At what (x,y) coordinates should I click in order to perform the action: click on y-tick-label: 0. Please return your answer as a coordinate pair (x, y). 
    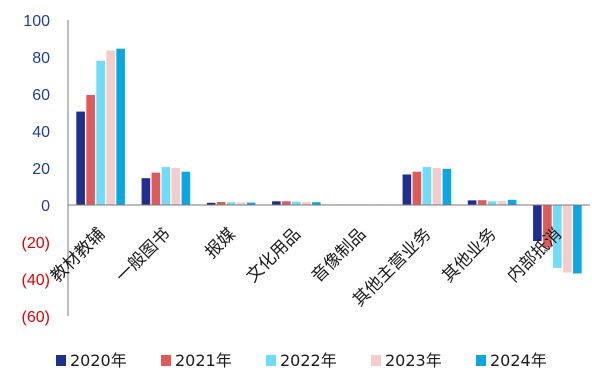
    Looking at the image, I should click on (45, 206).